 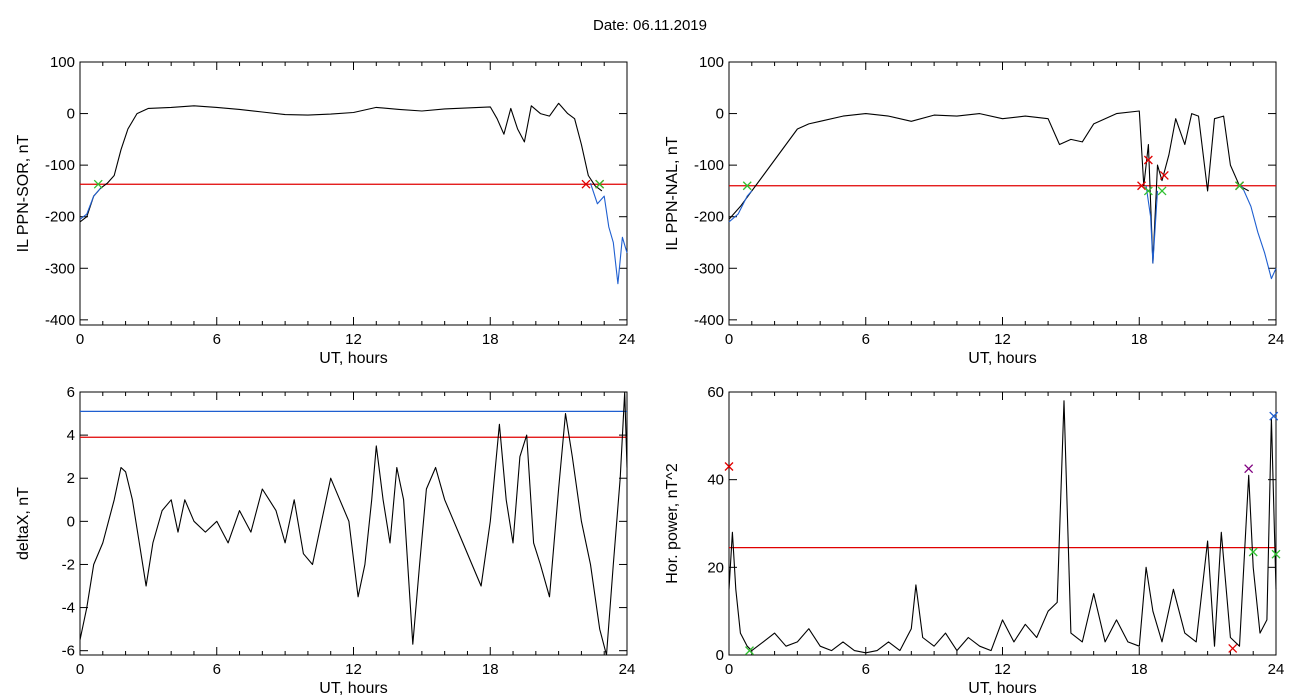 I want to click on y-tick-label: 6, so click(x=71, y=392).